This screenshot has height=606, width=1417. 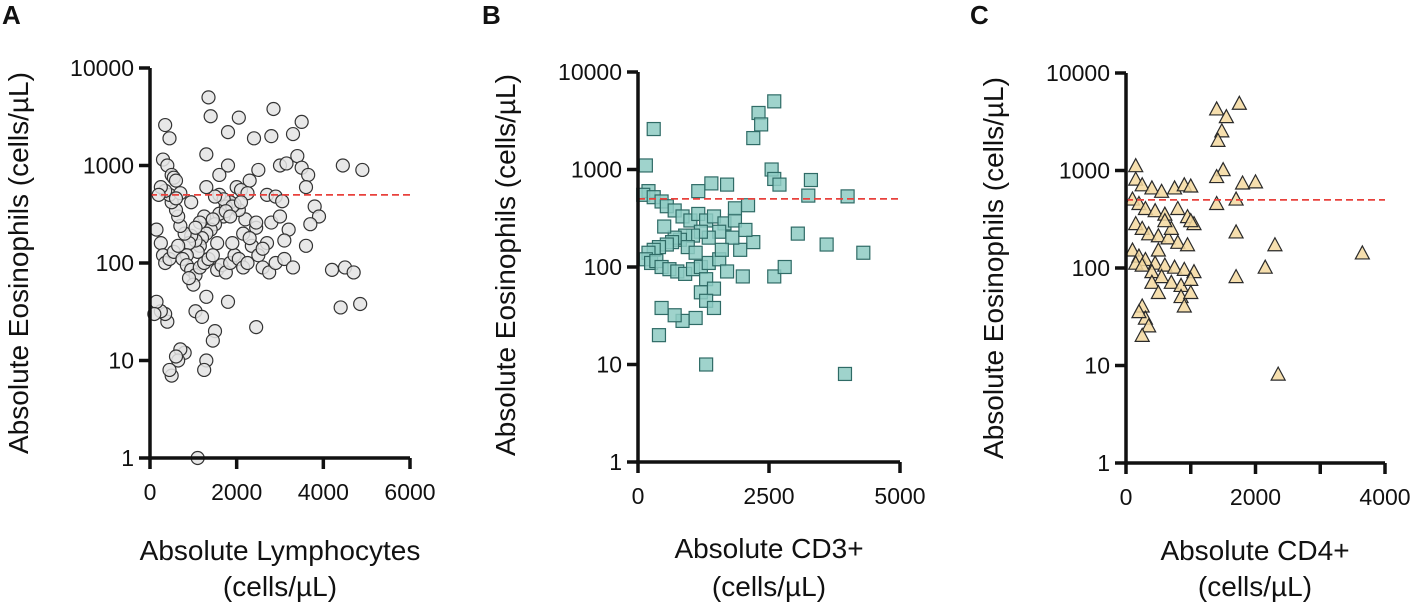 What do you see at coordinates (409, 492) in the screenshot?
I see `x-tick-label: 6000` at bounding box center [409, 492].